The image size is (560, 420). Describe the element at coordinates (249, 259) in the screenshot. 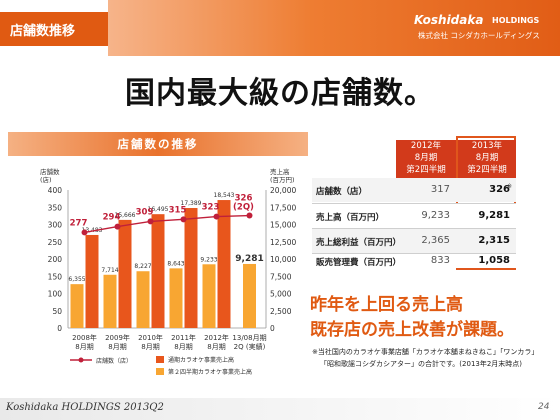

I see `bar-2q-sales-label: 9,281` at that location.